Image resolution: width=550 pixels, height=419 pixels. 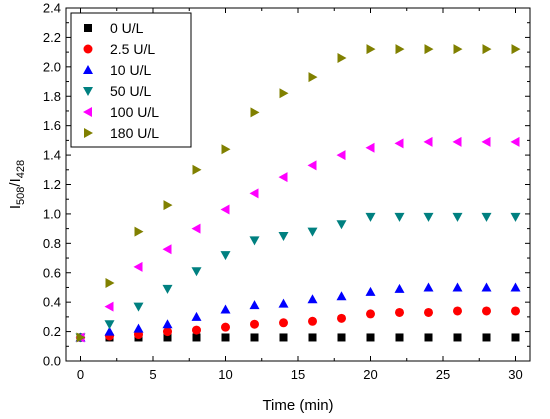 What do you see at coordinates (52, 184) in the screenshot?
I see `y-tick-label: 1.2` at bounding box center [52, 184].